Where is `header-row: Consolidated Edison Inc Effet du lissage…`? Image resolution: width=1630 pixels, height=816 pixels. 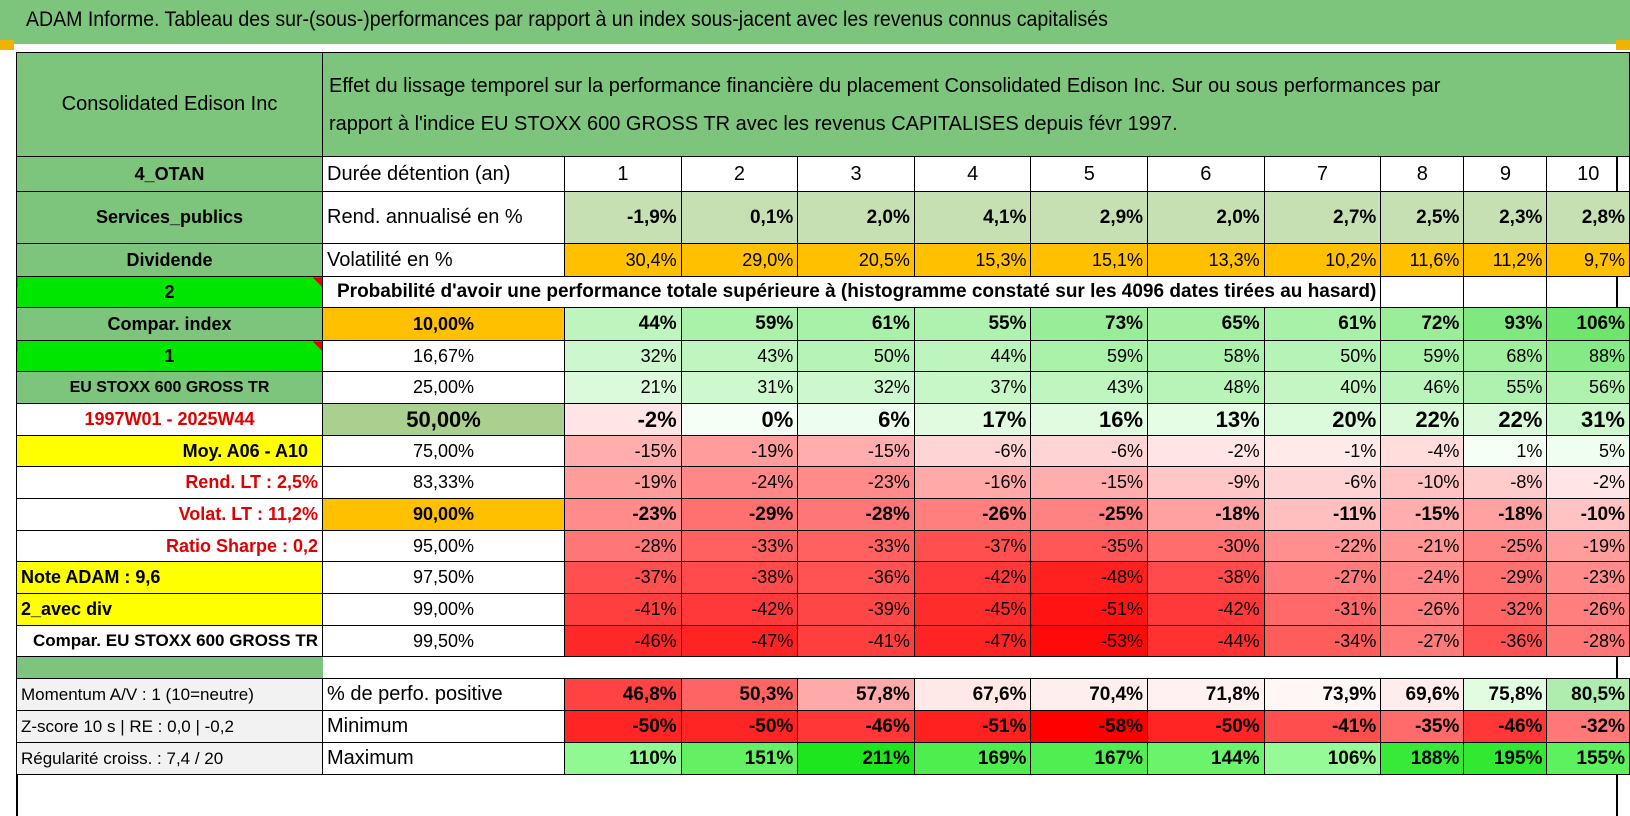 header-row: Consolidated Edison Inc Effet du lissage… is located at coordinates (823, 104).